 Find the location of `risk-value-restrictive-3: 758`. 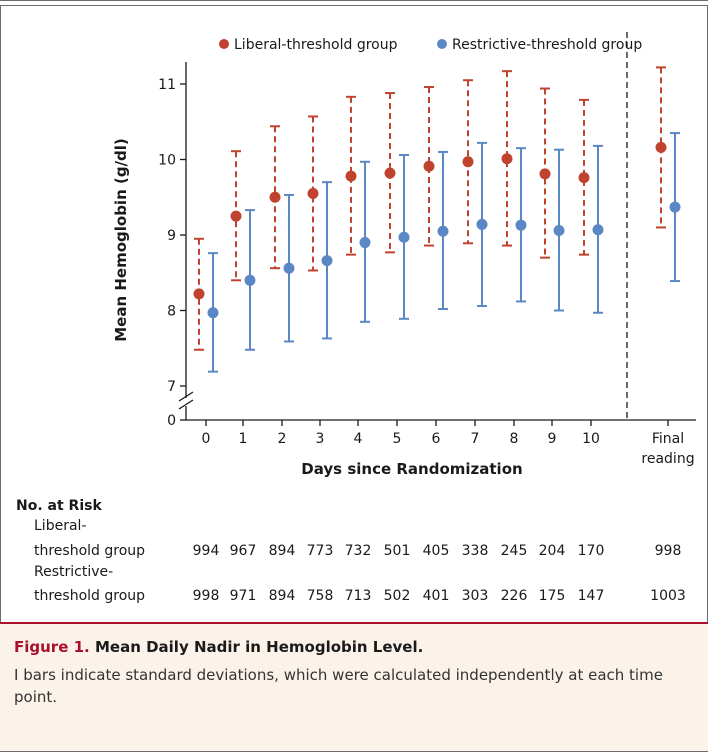

risk-value-restrictive-3: 758 is located at coordinates (320, 596).